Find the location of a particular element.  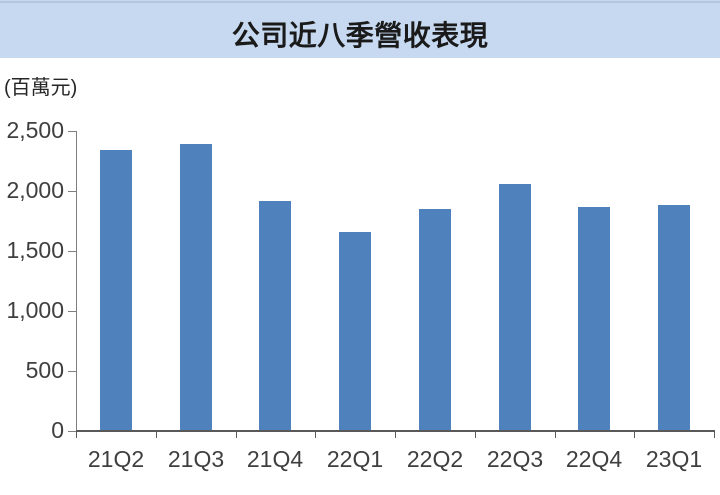

y-axis-line is located at coordinates (76, 281).